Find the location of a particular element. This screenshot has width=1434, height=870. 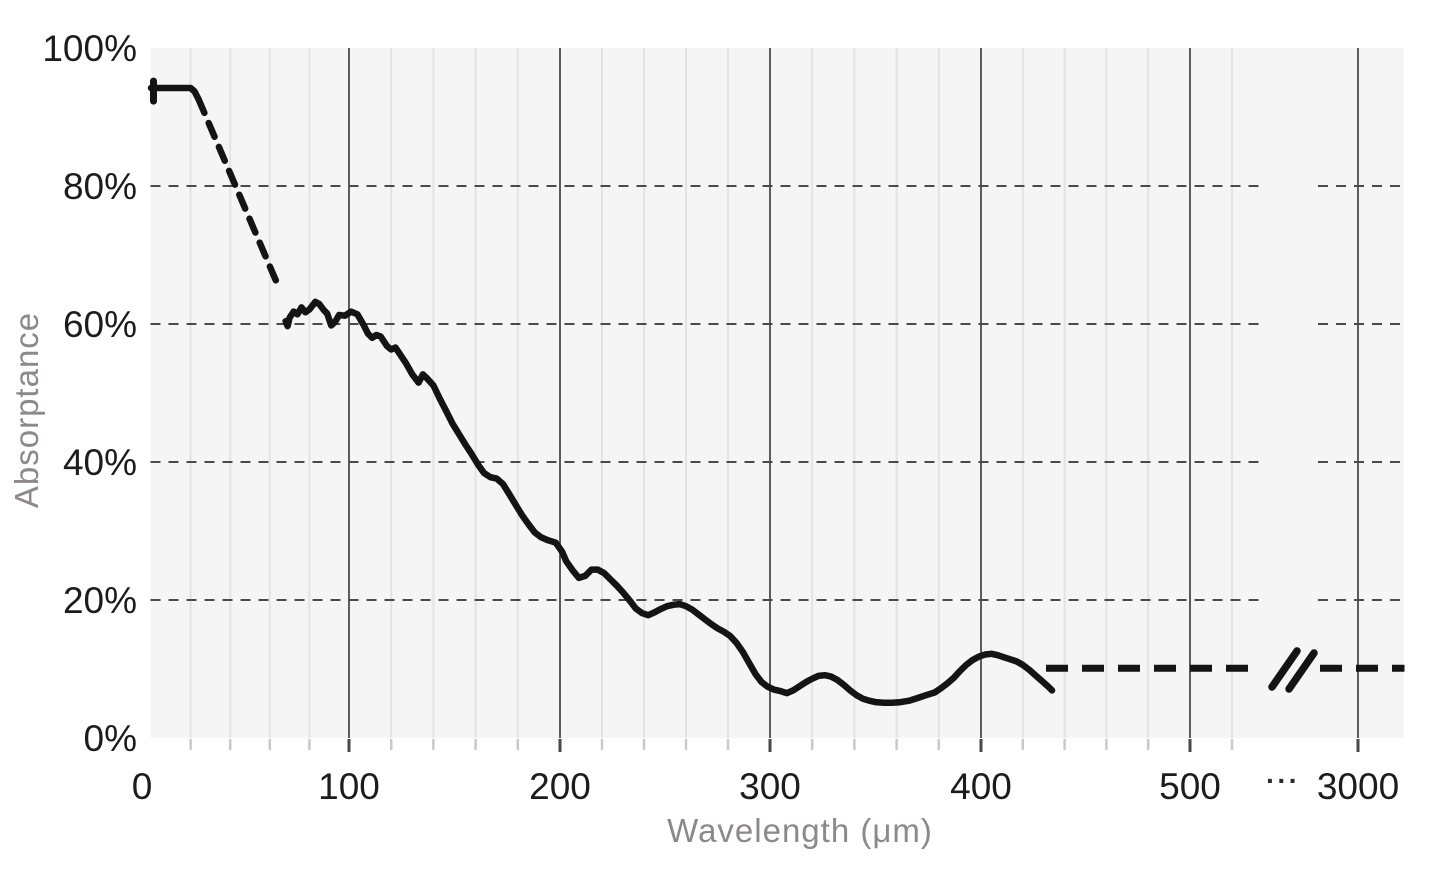

x-tick-label: 0 is located at coordinates (142, 786).